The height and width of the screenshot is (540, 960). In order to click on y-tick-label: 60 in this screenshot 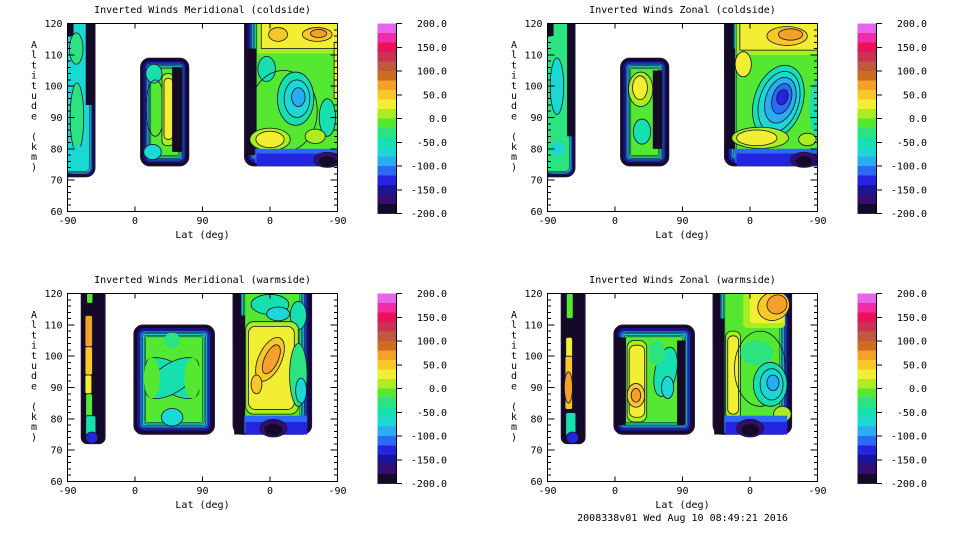, I will do `click(56, 482)`.